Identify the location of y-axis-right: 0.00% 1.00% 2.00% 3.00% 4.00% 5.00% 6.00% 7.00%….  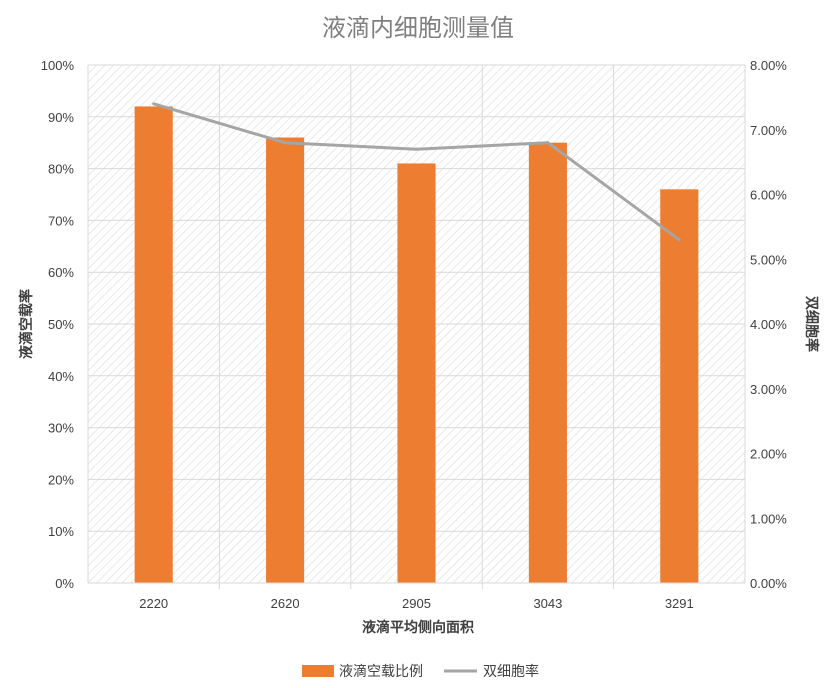
(768, 324).